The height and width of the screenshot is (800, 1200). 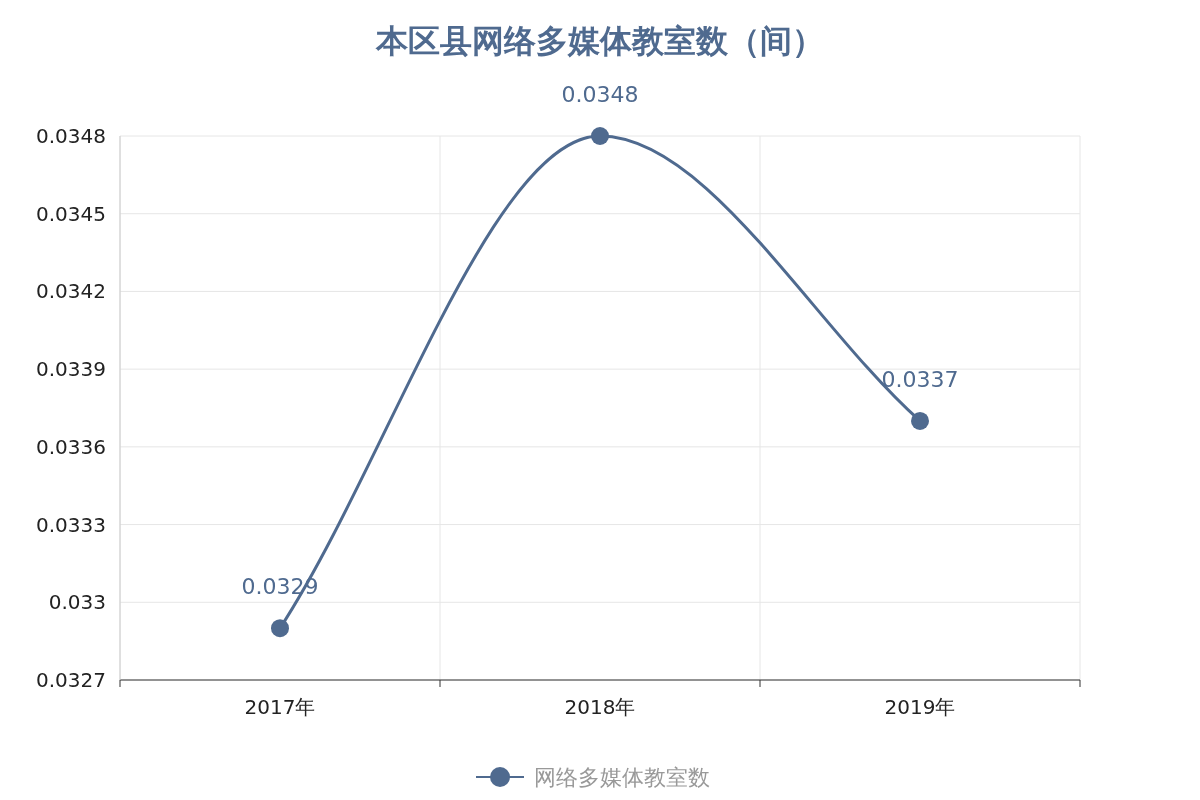 I want to click on chart-title: 本区县网络多媒体教室数（间）, so click(x=599, y=41).